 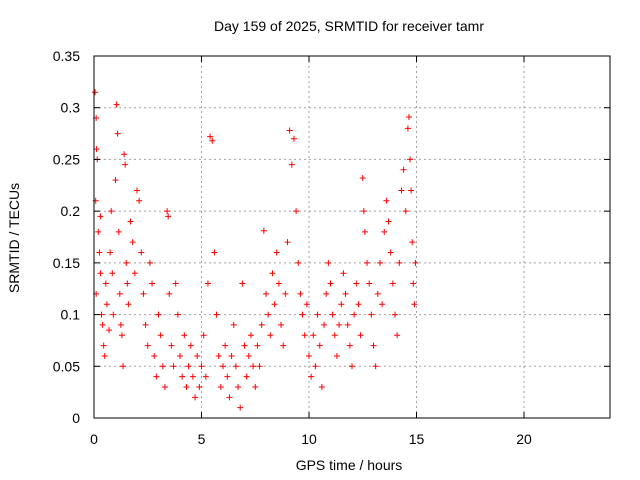 What do you see at coordinates (349, 465) in the screenshot?
I see `x-axis-label: GPS time / hours` at bounding box center [349, 465].